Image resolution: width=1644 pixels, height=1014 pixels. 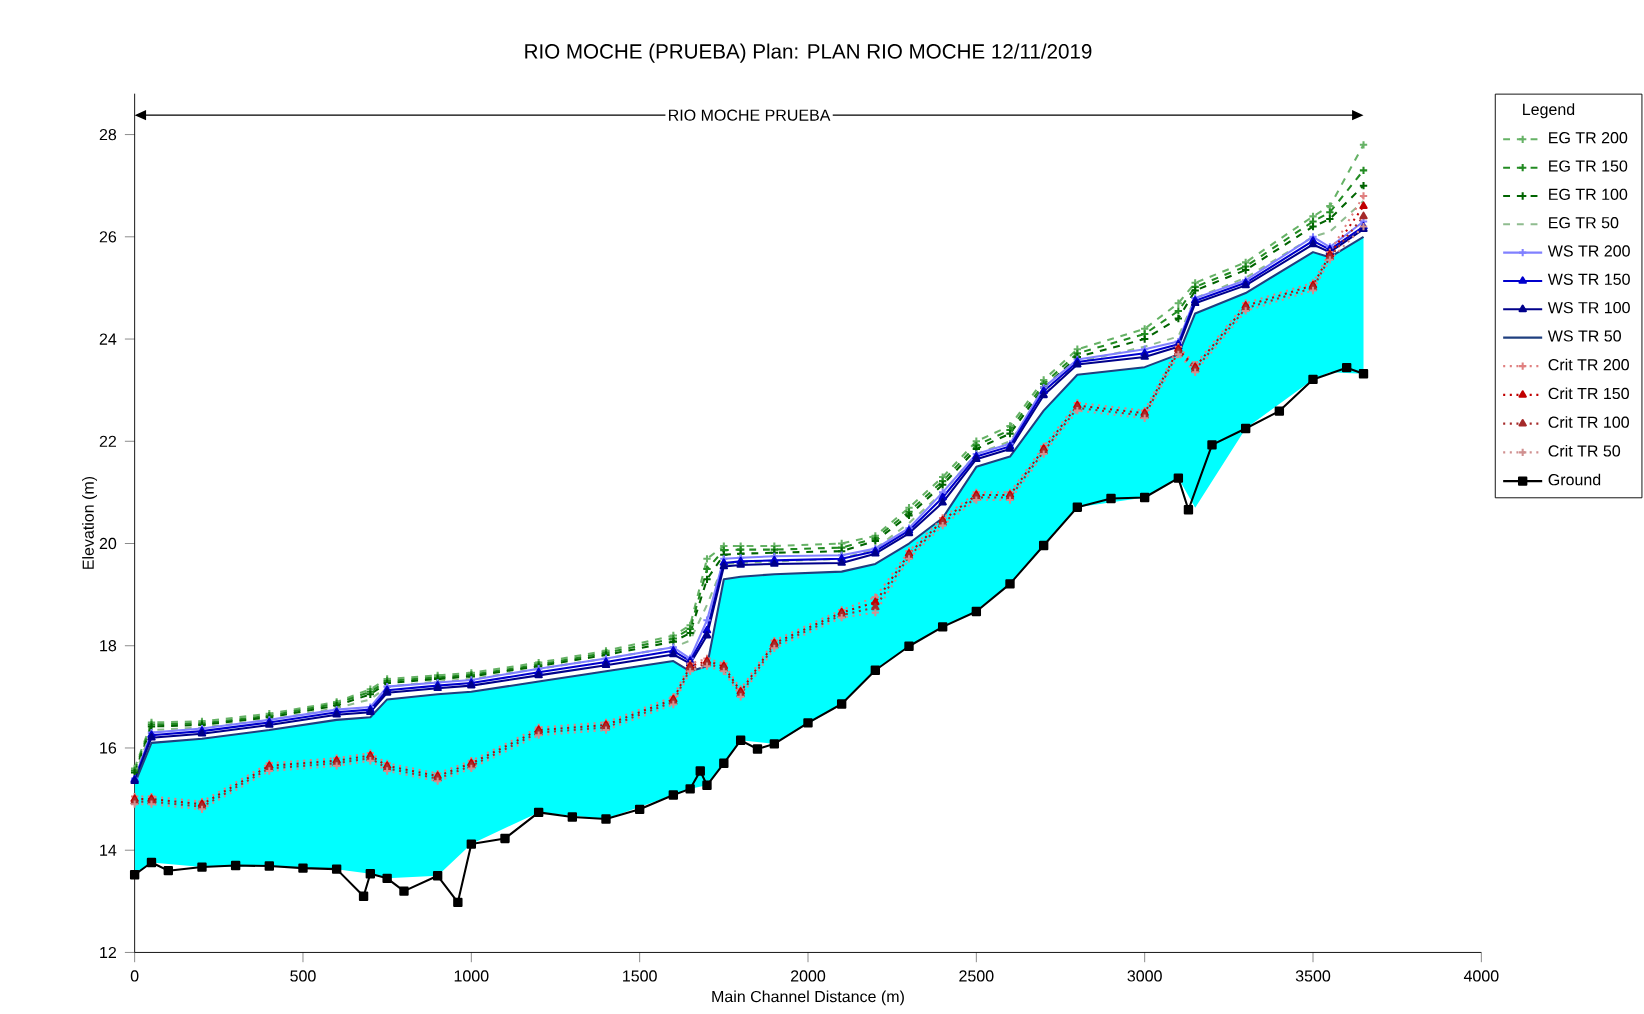 What do you see at coordinates (808, 998) in the screenshot?
I see `x-axis-title: Main Channel Distance (m)` at bounding box center [808, 998].